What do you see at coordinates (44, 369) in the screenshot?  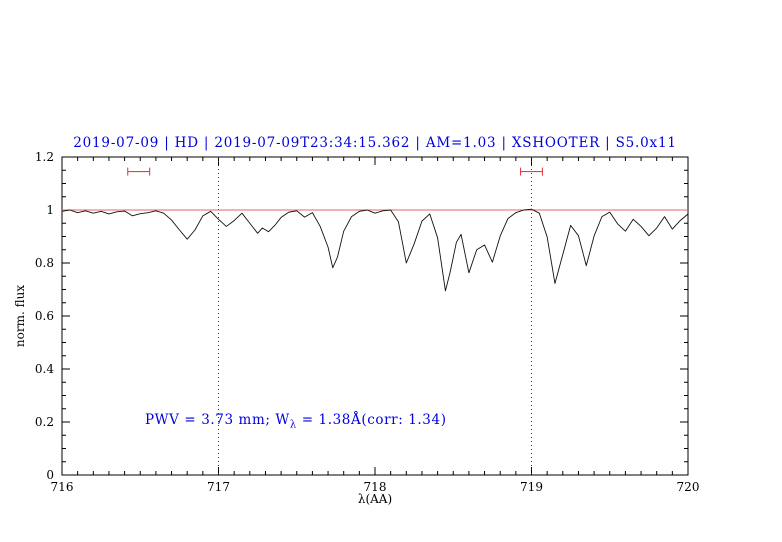 I see `y-tick-label: 0.4` at bounding box center [44, 369].